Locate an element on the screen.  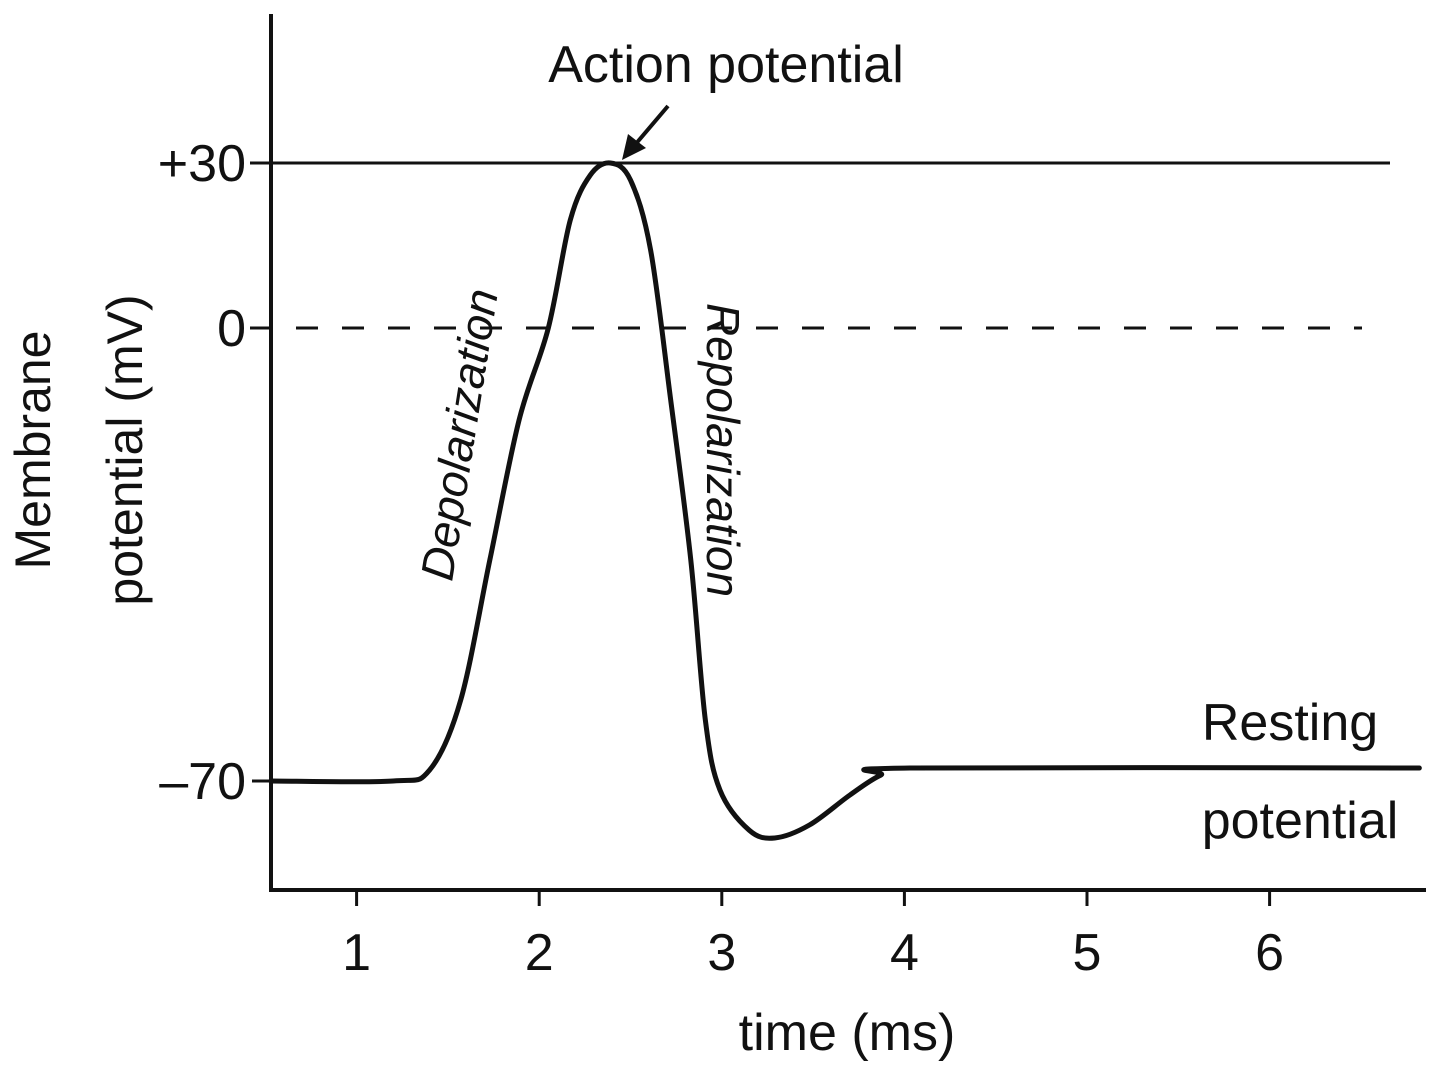
annotation-repolarization: Repolarization is located at coordinates (723, 450).